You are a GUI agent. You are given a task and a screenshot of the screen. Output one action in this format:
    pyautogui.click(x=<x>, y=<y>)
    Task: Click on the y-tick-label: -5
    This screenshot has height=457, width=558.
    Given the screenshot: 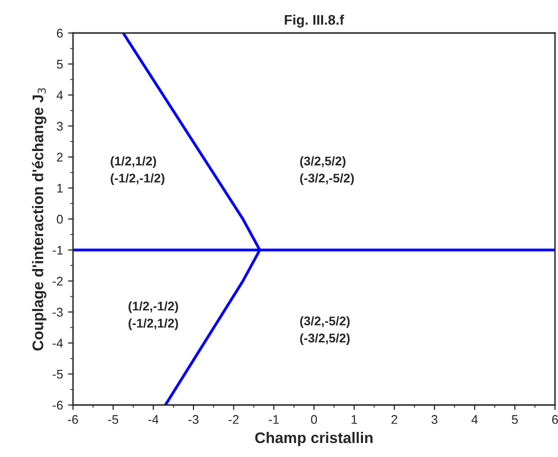 What is the action you would take?
    pyautogui.click(x=57, y=374)
    